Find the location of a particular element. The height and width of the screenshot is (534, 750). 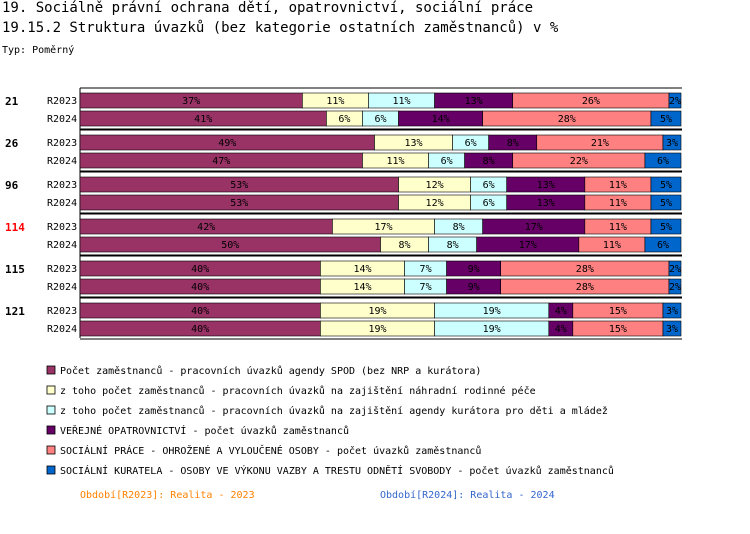

data-label: 50% is located at coordinates (230, 245).